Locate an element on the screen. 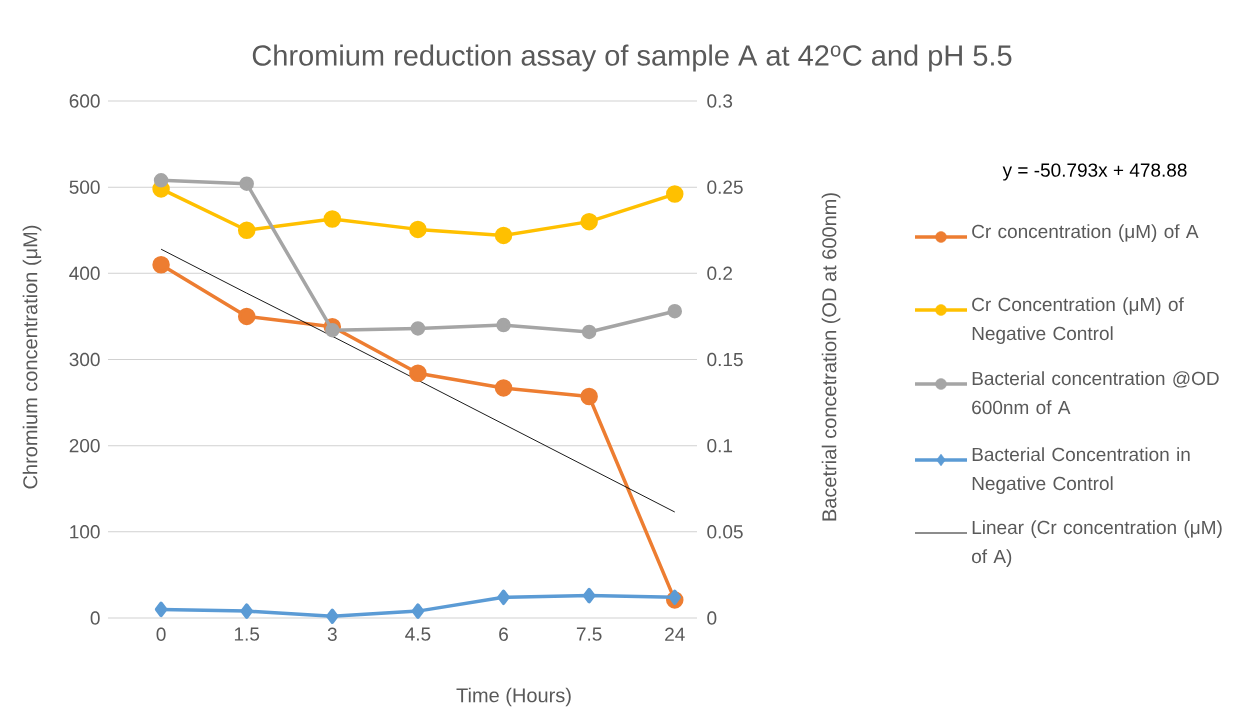  y-tick-label: 200 is located at coordinates (84, 445).